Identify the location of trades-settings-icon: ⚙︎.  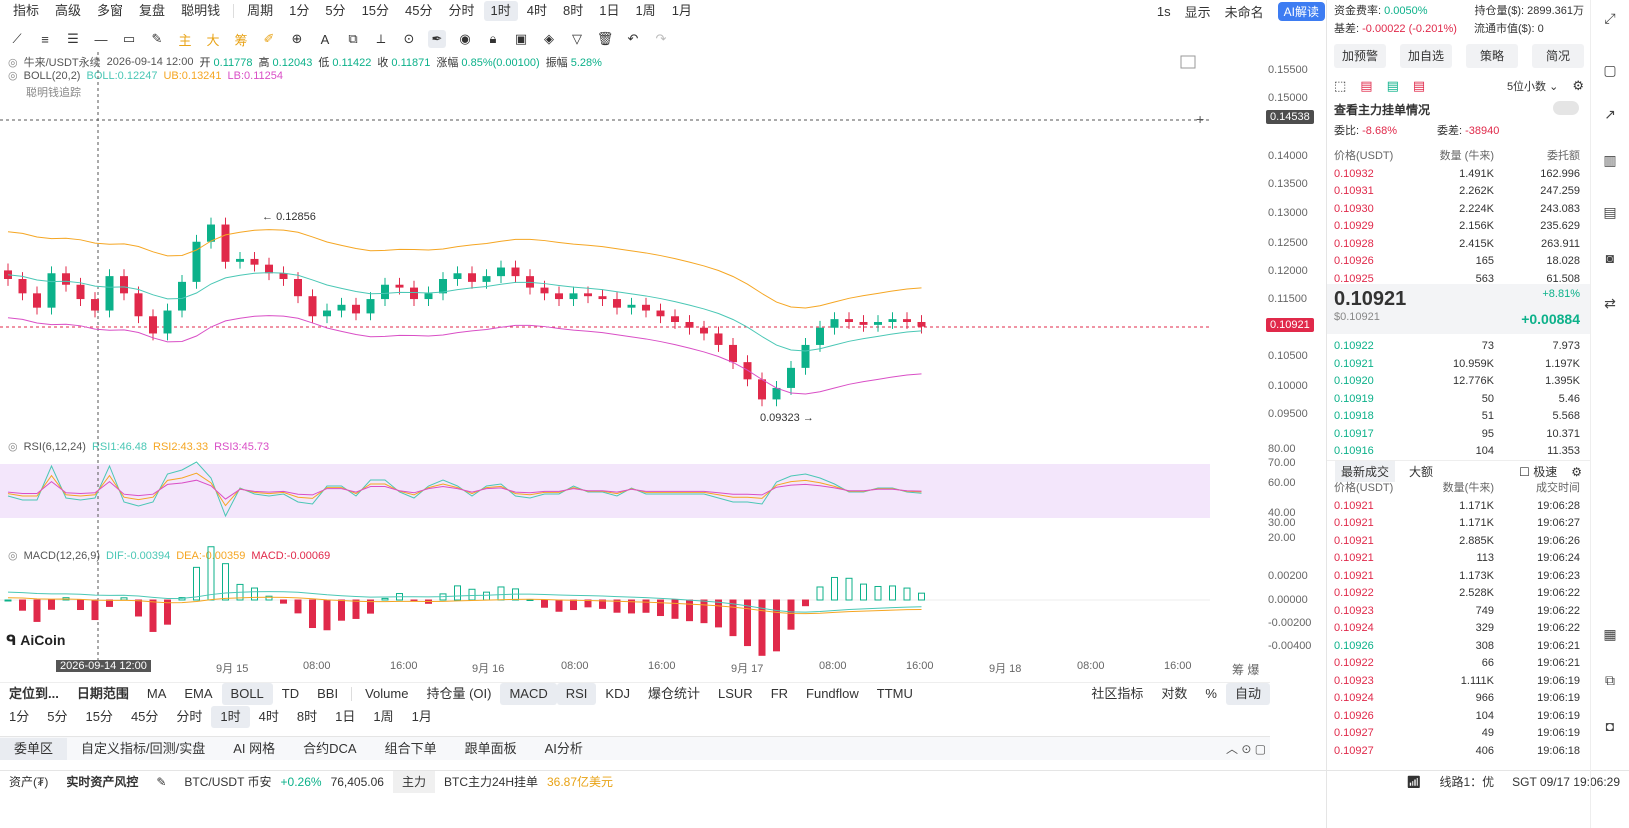
(1576, 471).